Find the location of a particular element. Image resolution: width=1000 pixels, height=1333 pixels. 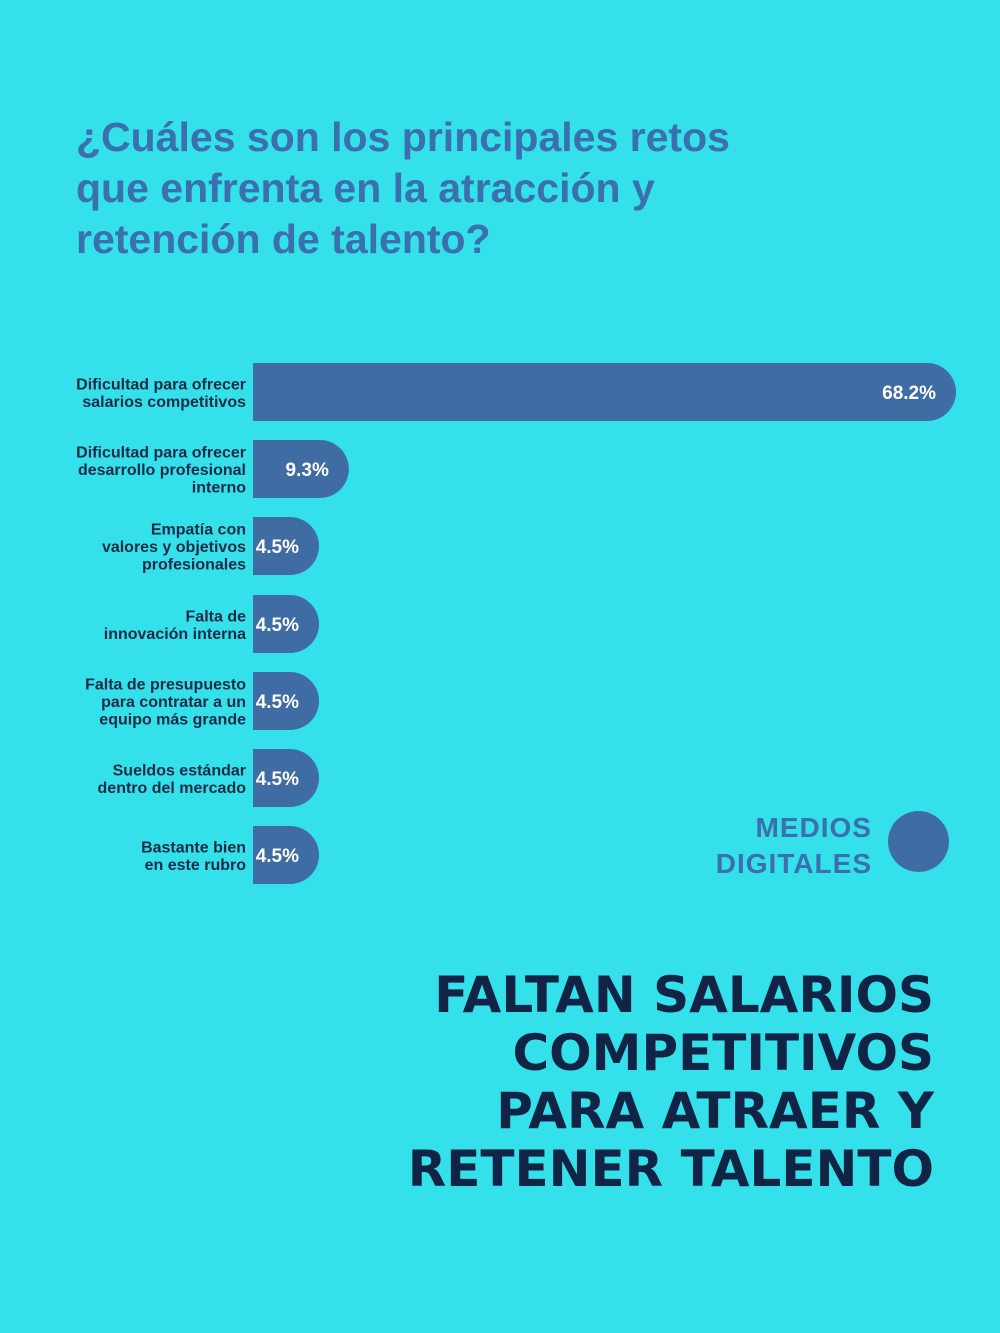

headline-line: PARA ATRAER Y is located at coordinates (715, 1111).